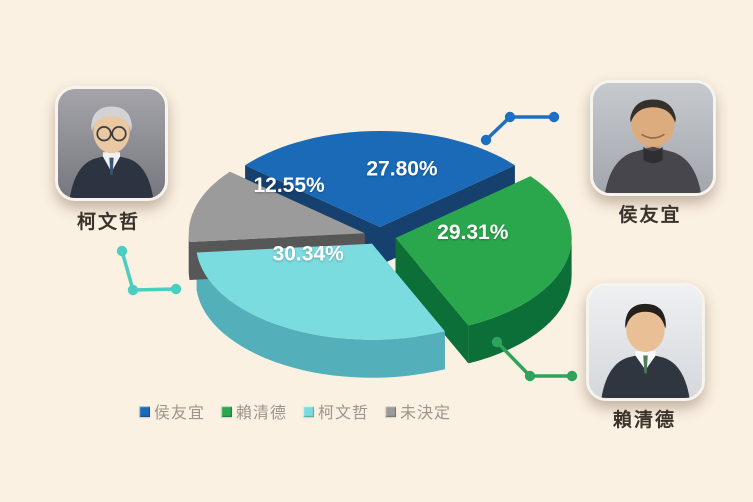 Image resolution: width=753 pixels, height=502 pixels. Describe the element at coordinates (262, 413) in the screenshot. I see `legend-label-1: 賴清德` at that location.